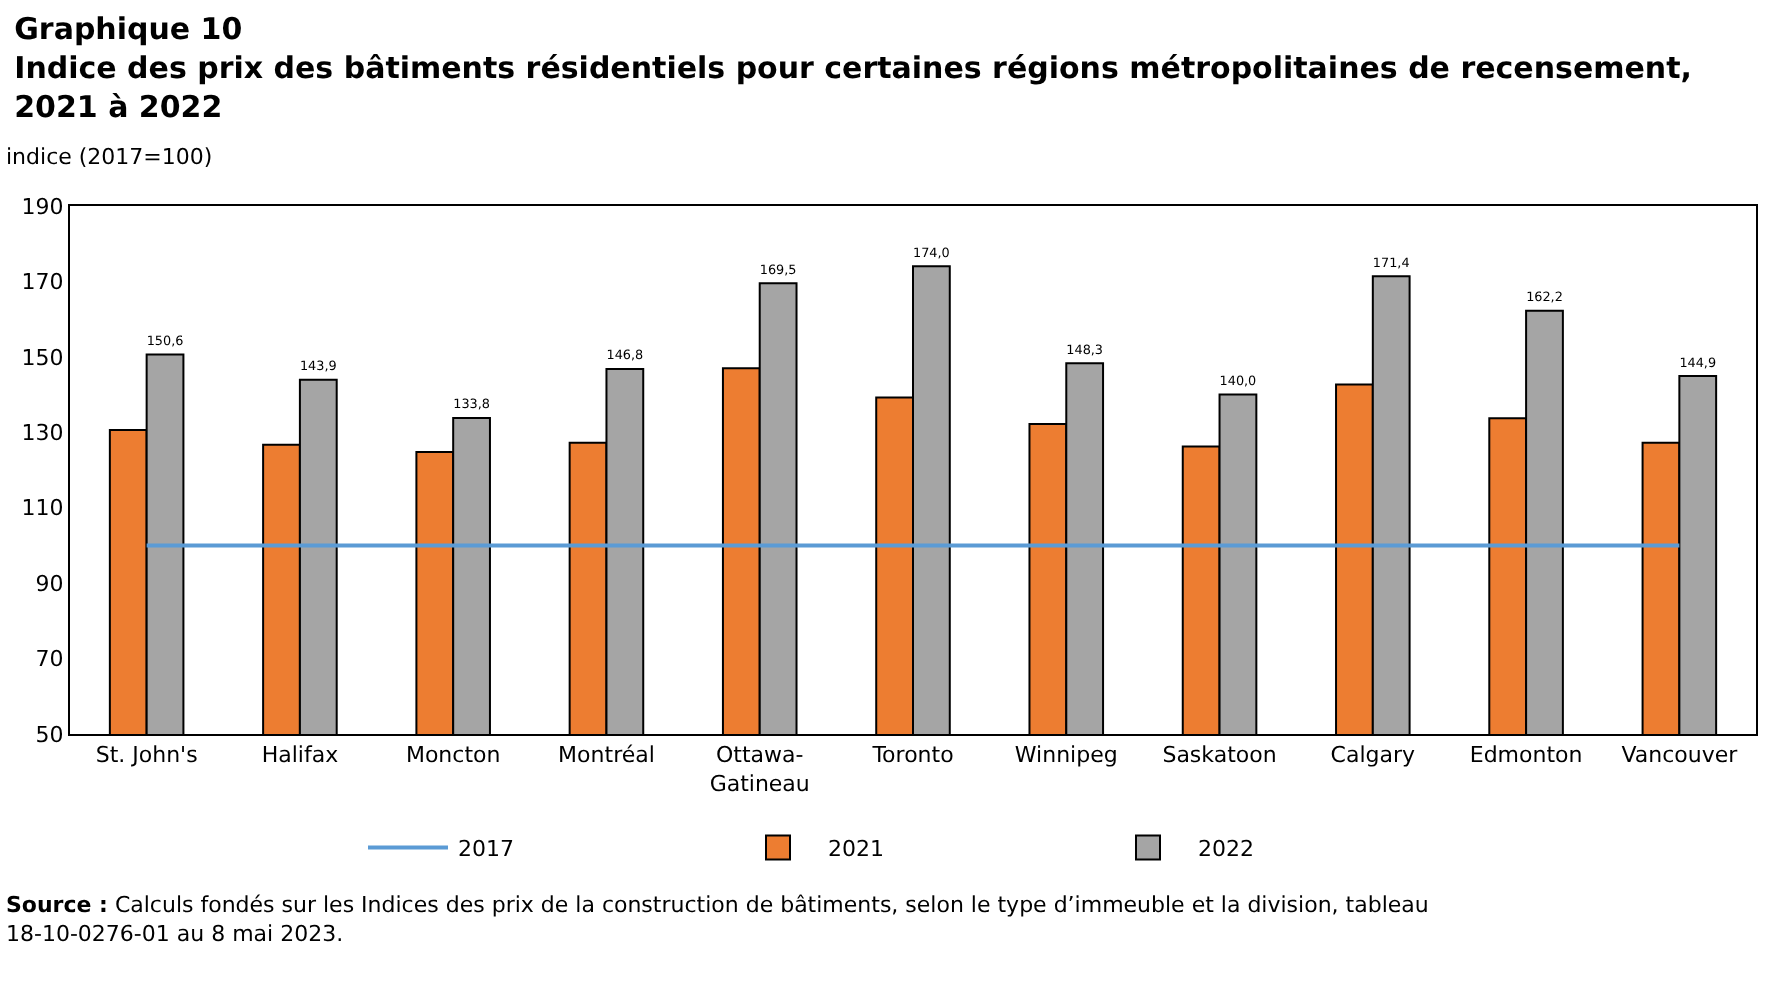 The image size is (1778, 984). I want to click on x-tick-label: St. John's, so click(147, 755).